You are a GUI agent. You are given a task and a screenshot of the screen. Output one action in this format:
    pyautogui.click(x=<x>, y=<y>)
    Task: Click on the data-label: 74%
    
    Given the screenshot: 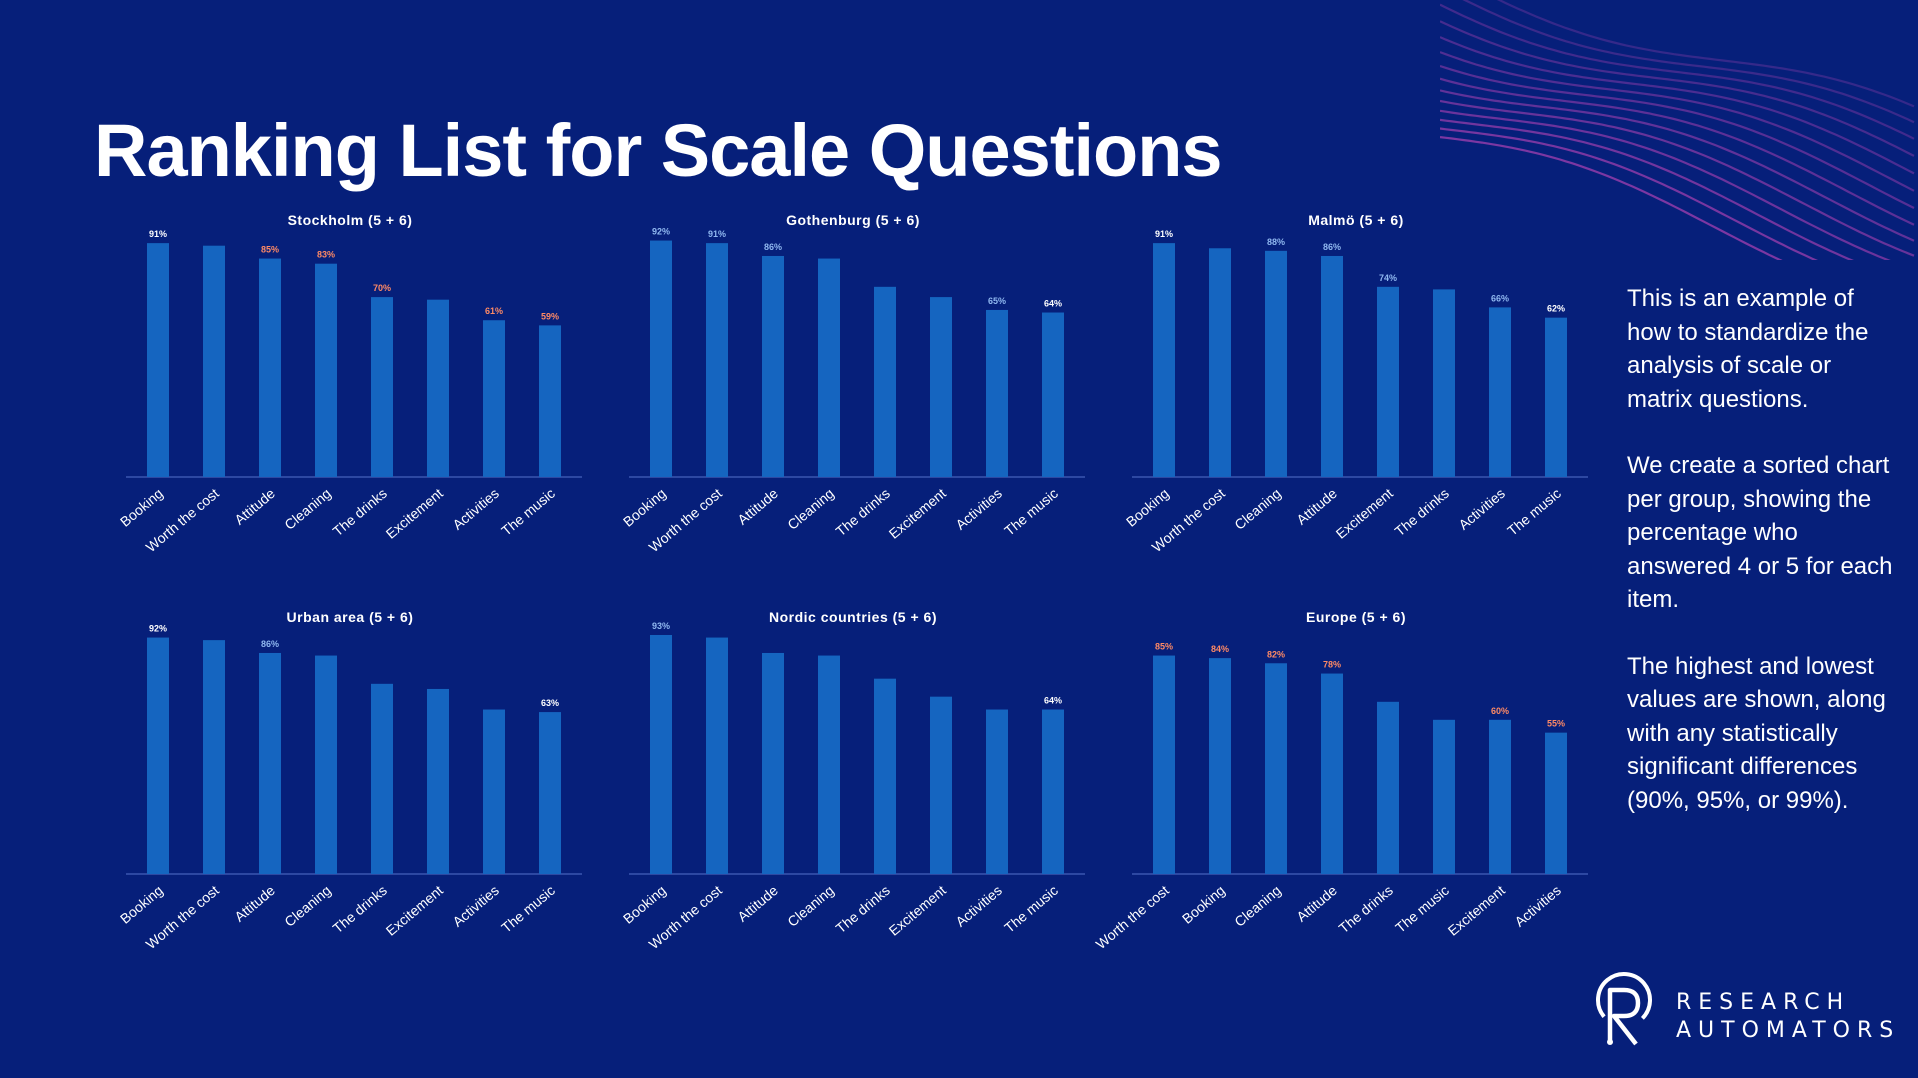 What is the action you would take?
    pyautogui.click(x=1388, y=278)
    